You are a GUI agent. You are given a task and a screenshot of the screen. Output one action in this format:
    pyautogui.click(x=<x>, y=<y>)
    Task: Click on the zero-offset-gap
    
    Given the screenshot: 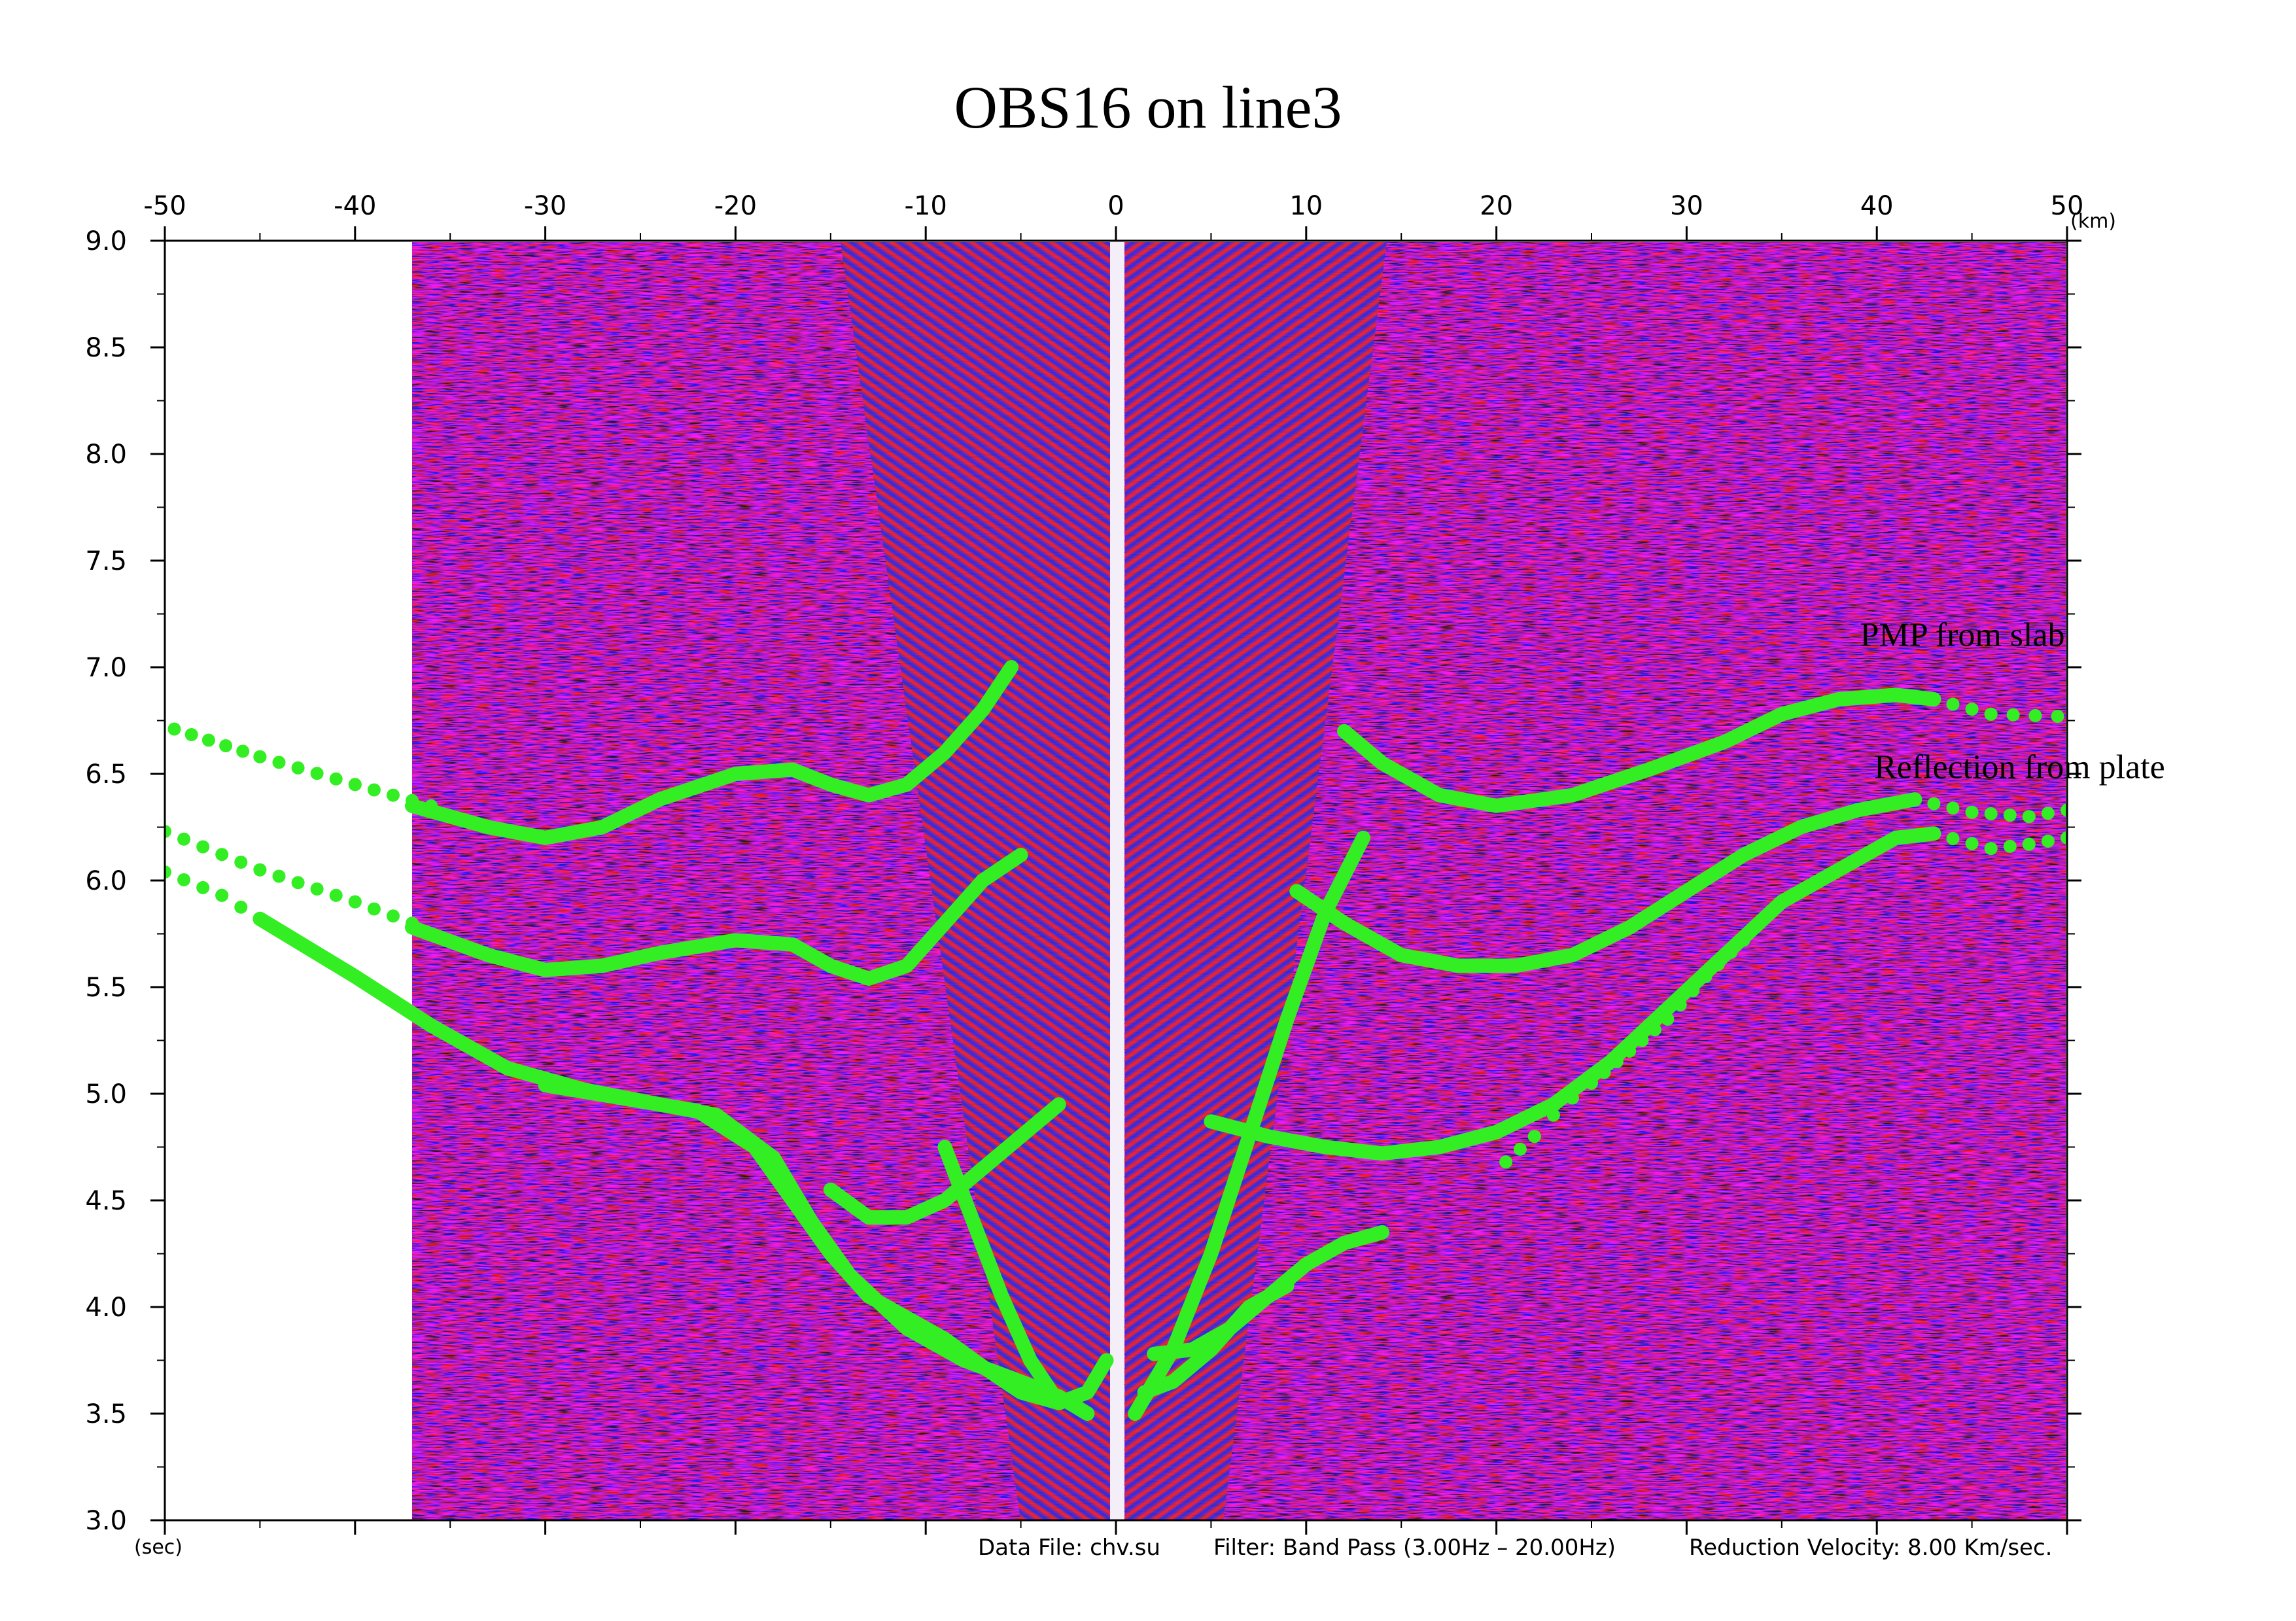 What is the action you would take?
    pyautogui.click(x=1117, y=881)
    